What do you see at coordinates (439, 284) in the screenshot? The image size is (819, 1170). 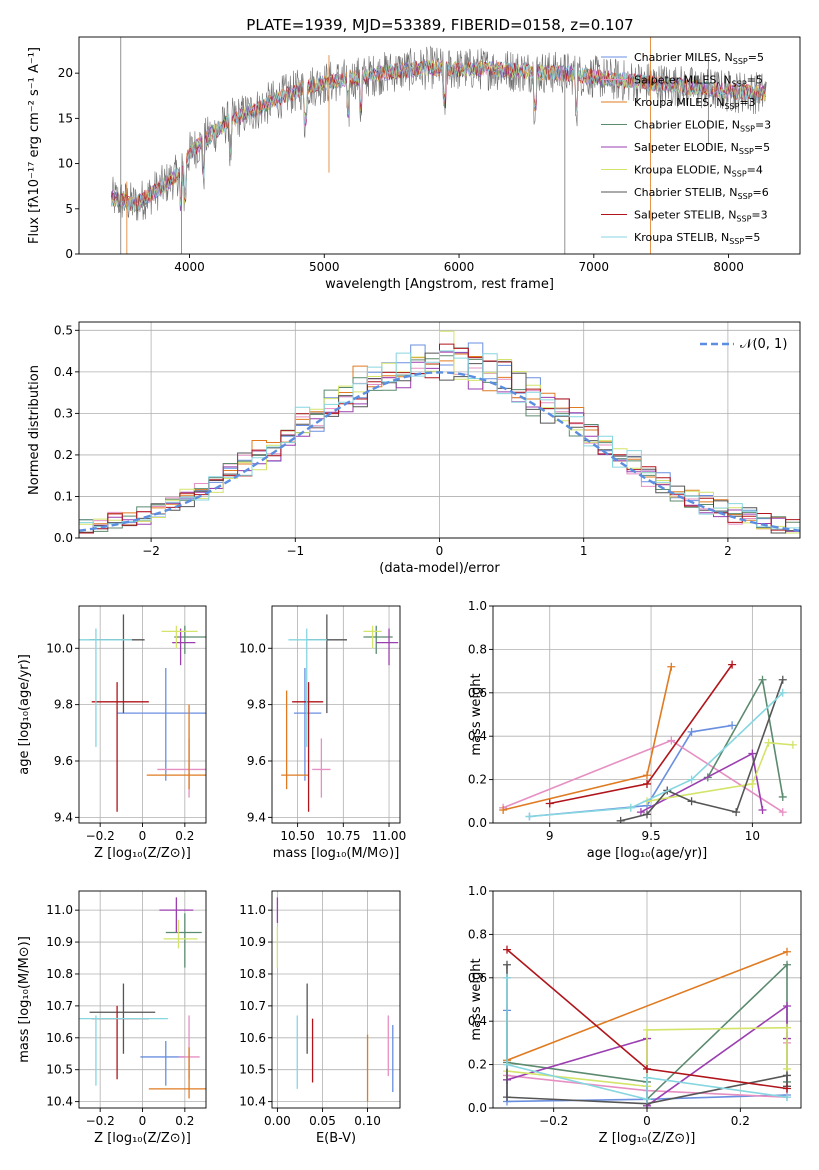 I see `x-axis-label: wavelength [Angstrom, rest frame]` at bounding box center [439, 284].